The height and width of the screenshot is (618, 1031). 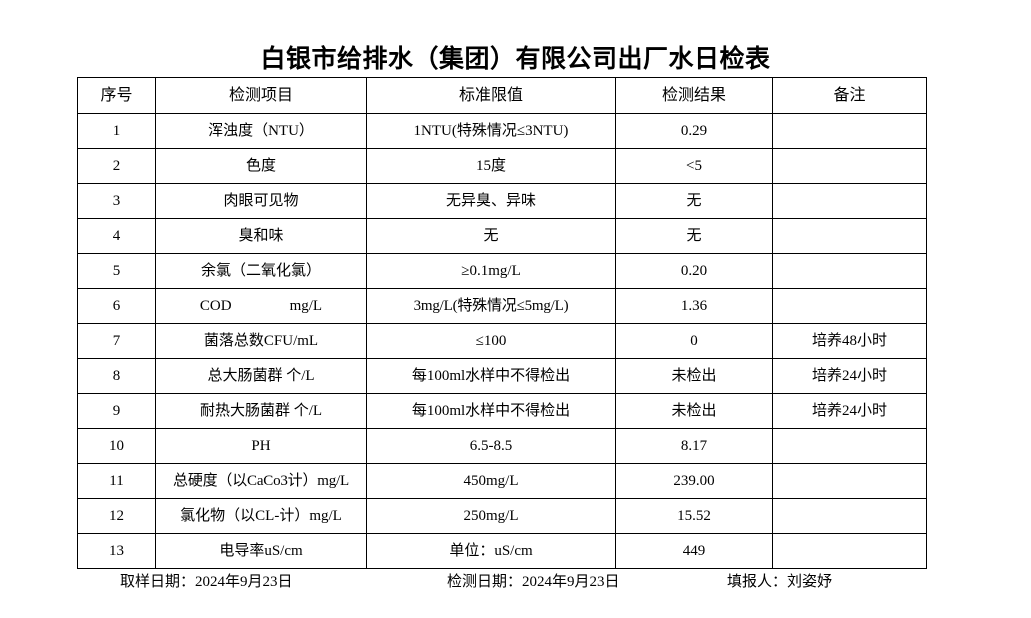 What do you see at coordinates (491, 236) in the screenshot?
I see `standard-limit-cell: 无` at bounding box center [491, 236].